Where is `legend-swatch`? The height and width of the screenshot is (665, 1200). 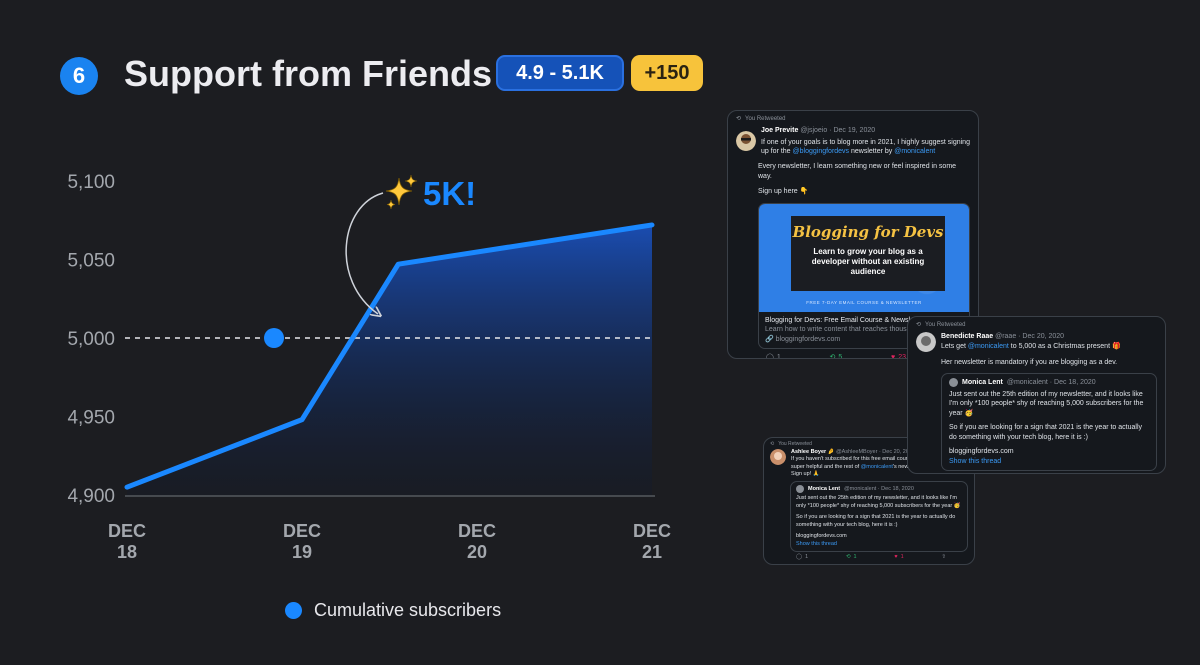
legend-swatch is located at coordinates (293, 610).